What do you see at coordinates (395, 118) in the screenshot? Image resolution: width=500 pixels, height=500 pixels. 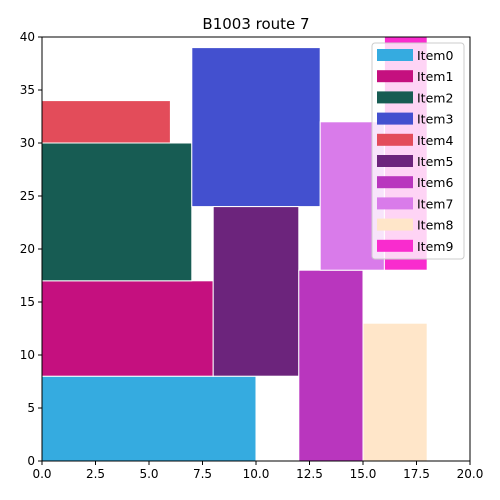 I see `legend-swatch-item3` at bounding box center [395, 118].